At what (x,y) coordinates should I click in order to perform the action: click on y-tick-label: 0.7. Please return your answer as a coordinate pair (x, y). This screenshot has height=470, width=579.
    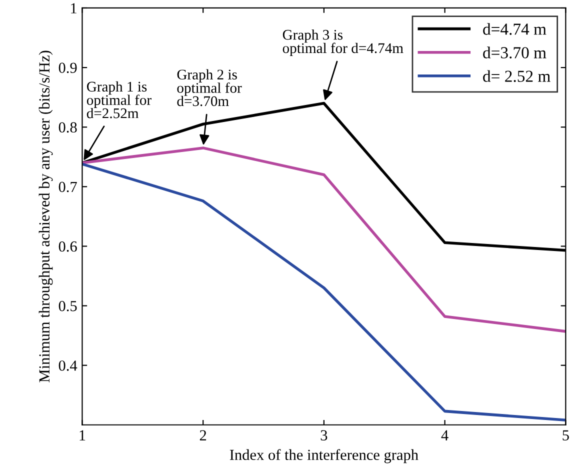
    Looking at the image, I should click on (67, 187).